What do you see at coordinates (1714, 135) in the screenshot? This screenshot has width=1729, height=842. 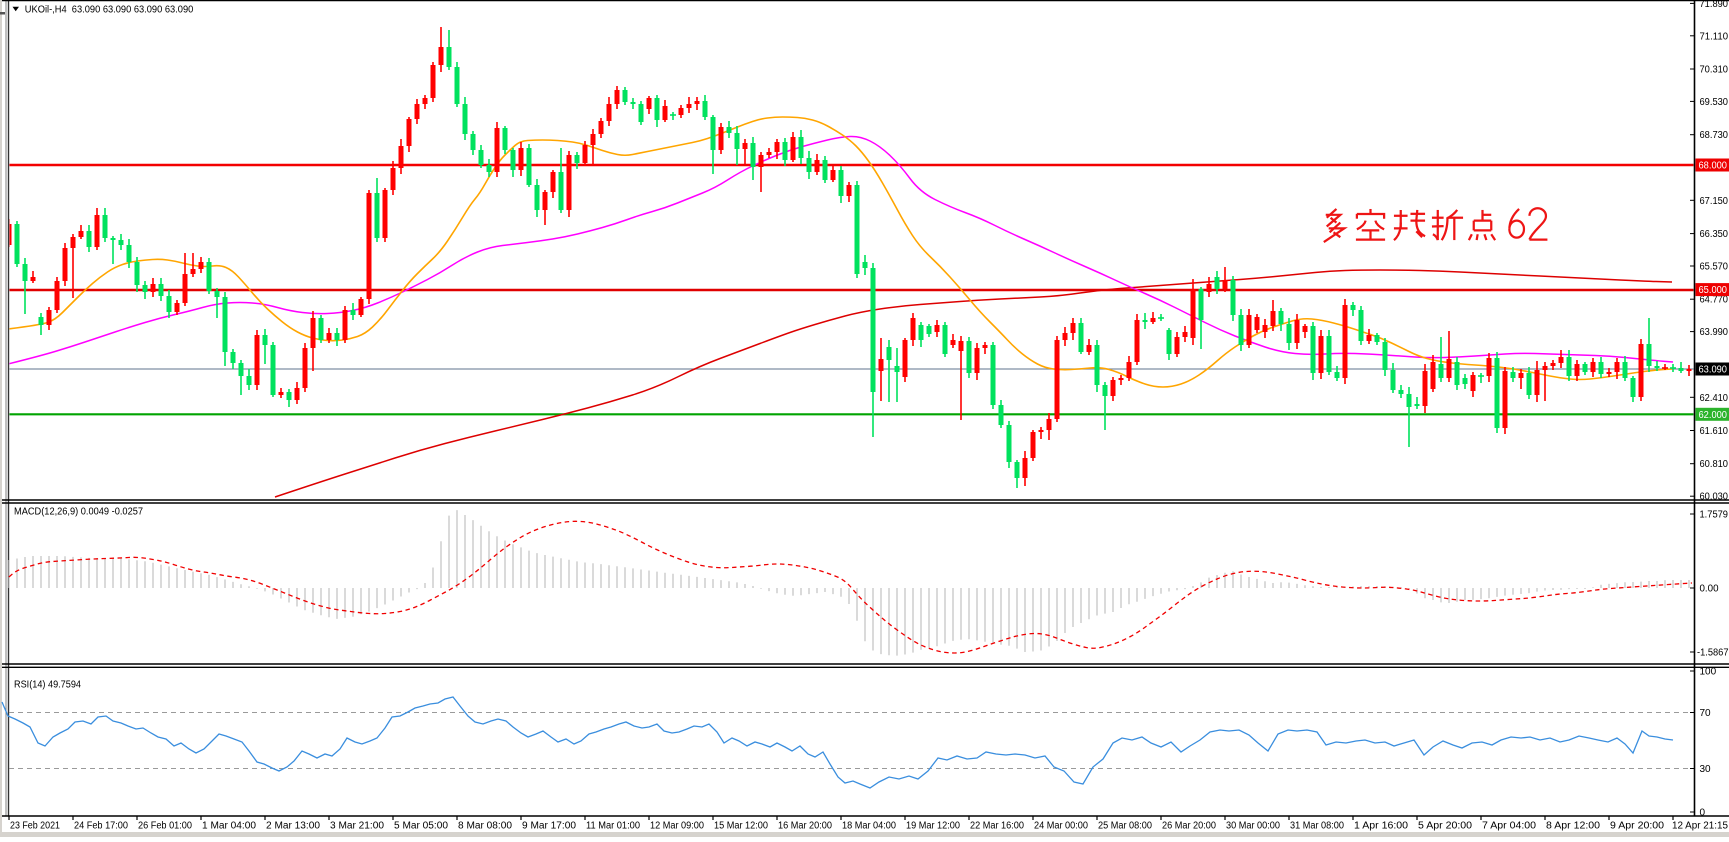 I see `svg-text: 68.730` at bounding box center [1714, 135].